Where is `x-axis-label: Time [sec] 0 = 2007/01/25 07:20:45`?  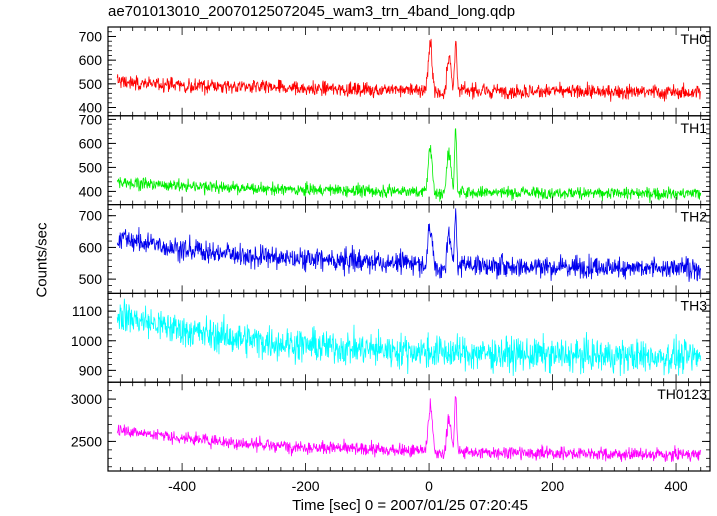 x-axis-label: Time [sec] 0 = 2007/01/25 07:20:45 is located at coordinates (410, 505).